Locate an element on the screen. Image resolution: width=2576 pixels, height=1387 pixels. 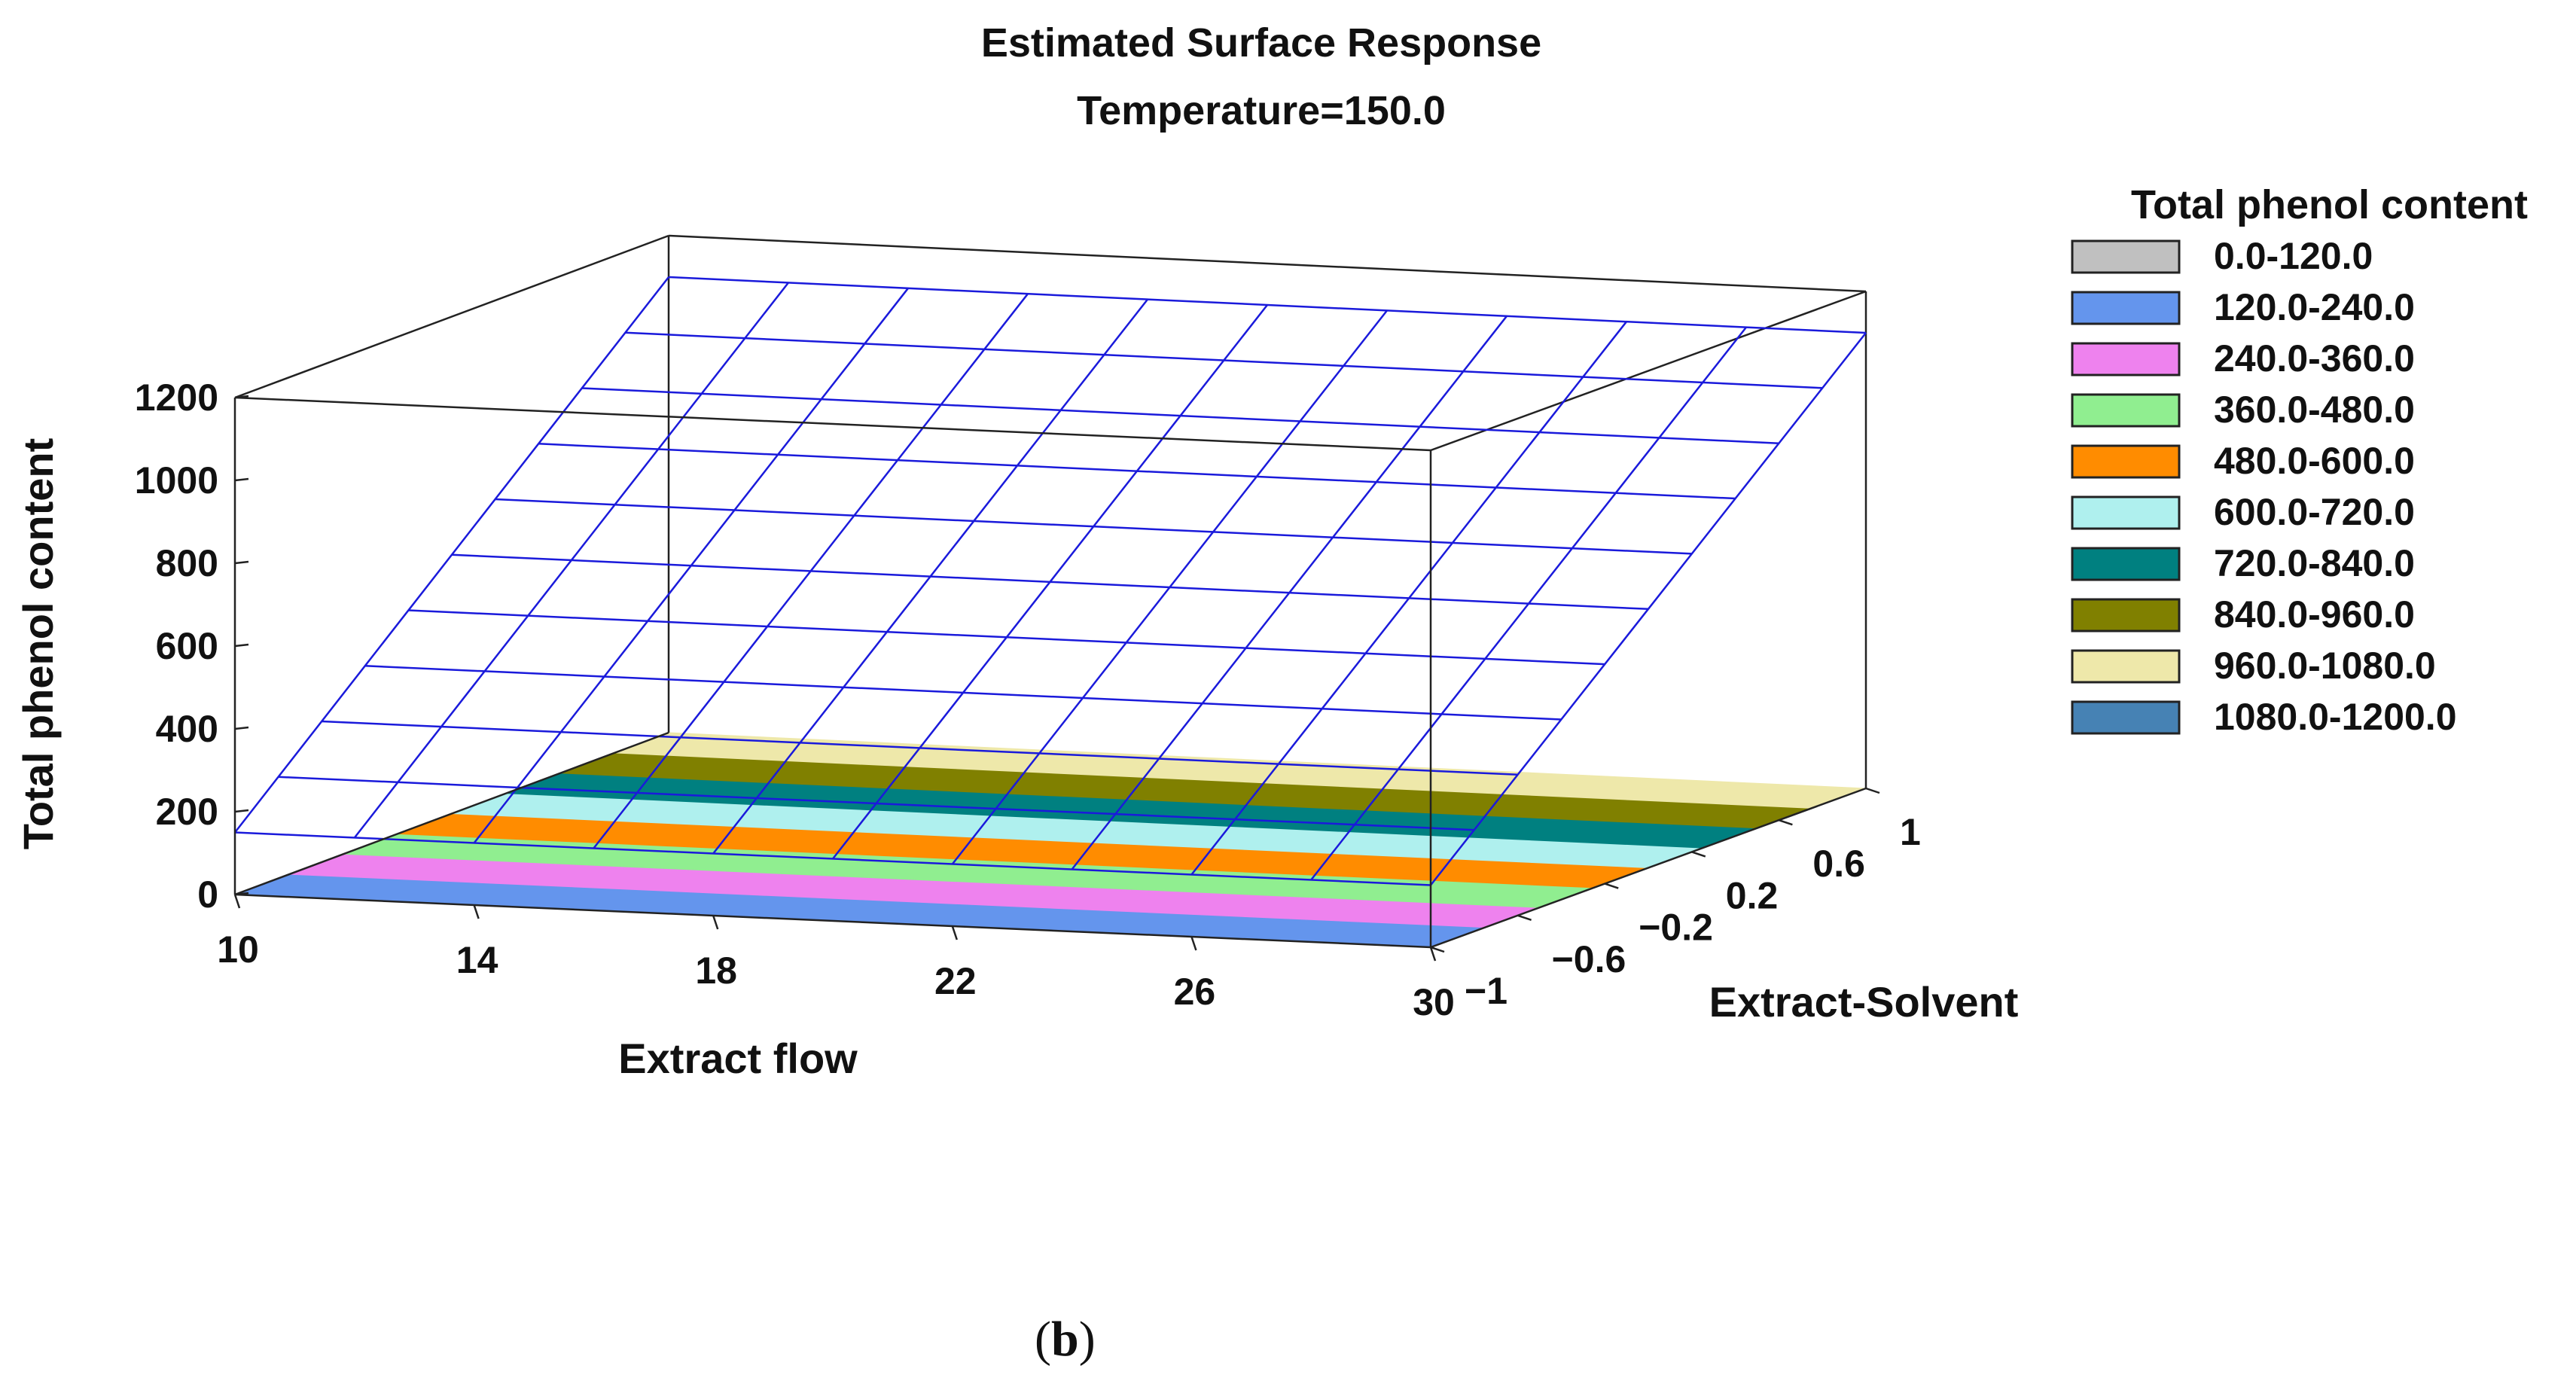
z-tick-label: 1200 is located at coordinates (176, 397).